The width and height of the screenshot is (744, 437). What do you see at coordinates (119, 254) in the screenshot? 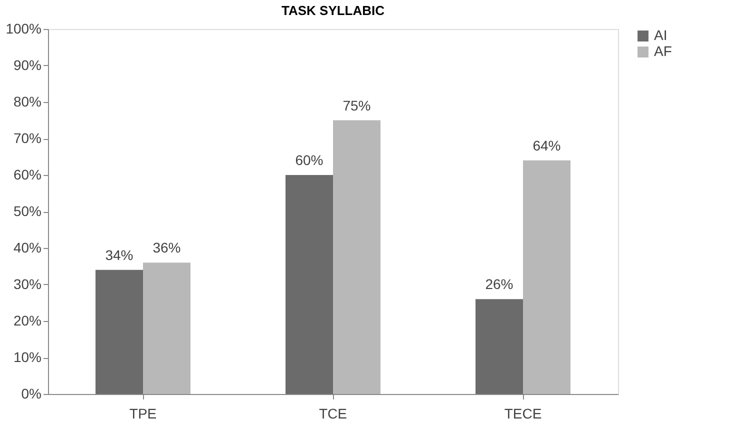
I see `data-label: 34%` at bounding box center [119, 254].